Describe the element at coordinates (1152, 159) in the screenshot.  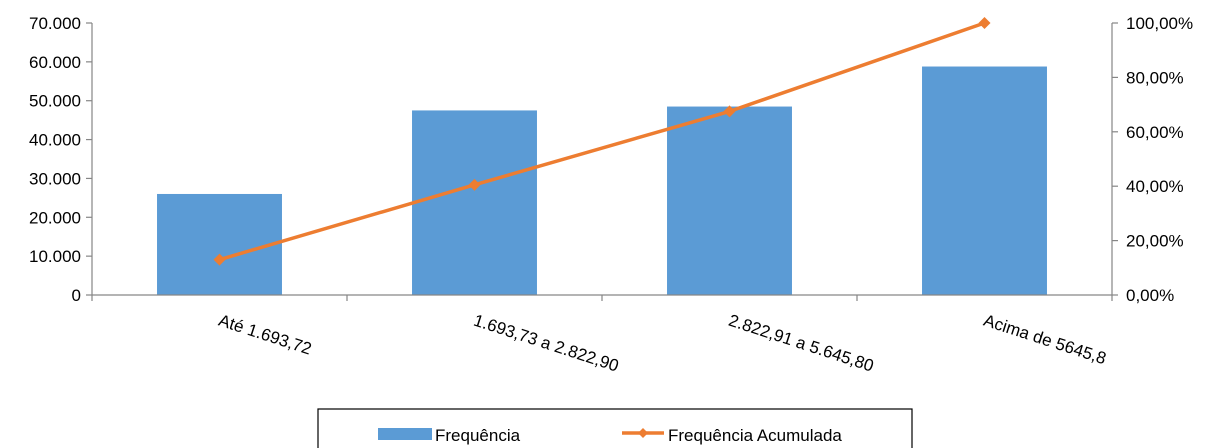
I see `right-axis-ticks: 0,00% 20,00% 40,00% 60,00% 80,00% 100,00%` at that location.